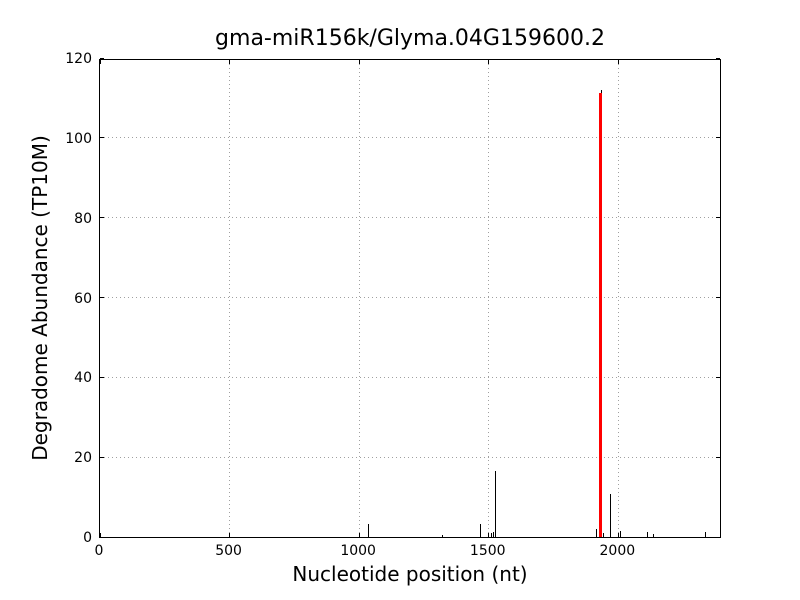 The height and width of the screenshot is (600, 800). What do you see at coordinates (83, 298) in the screenshot?
I see `y-tick-label: 60` at bounding box center [83, 298].